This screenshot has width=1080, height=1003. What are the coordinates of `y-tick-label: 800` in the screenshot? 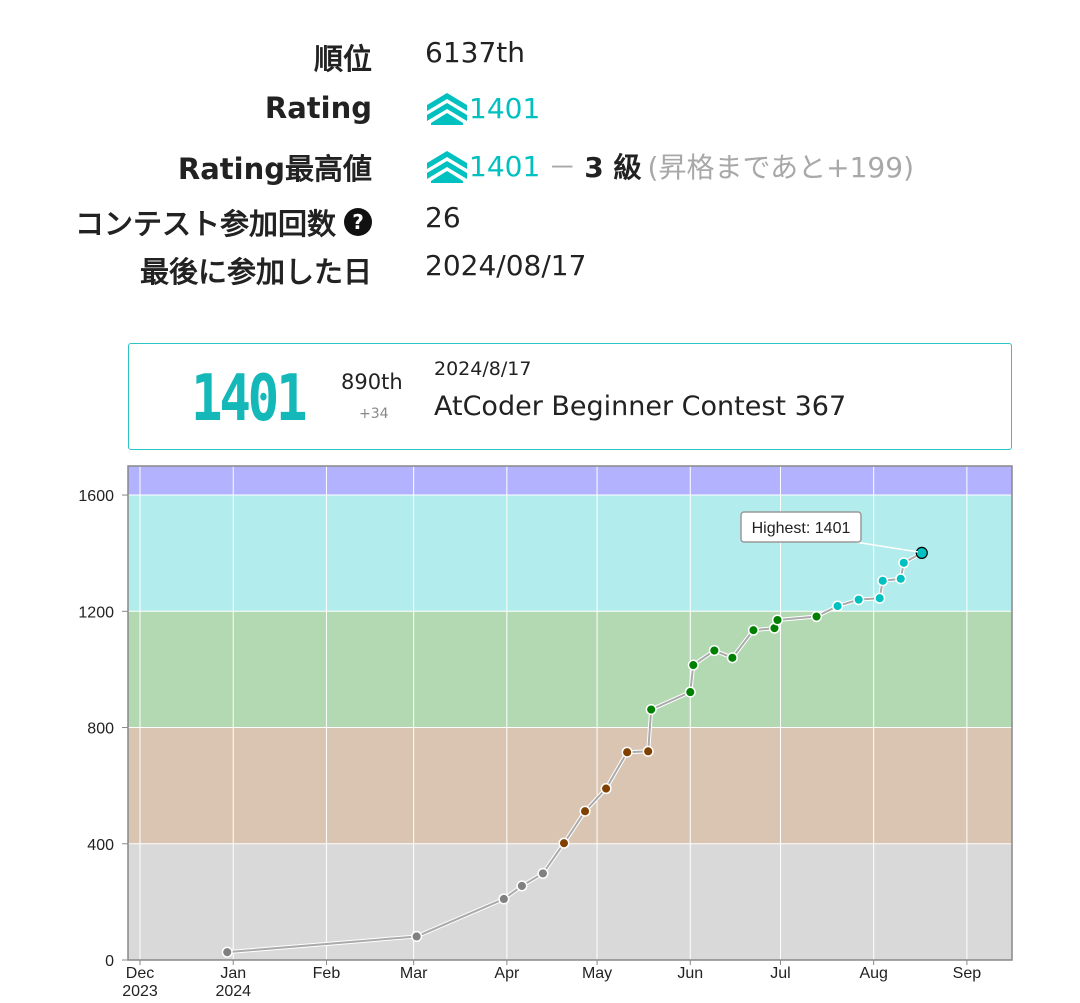 It's located at (100, 729).